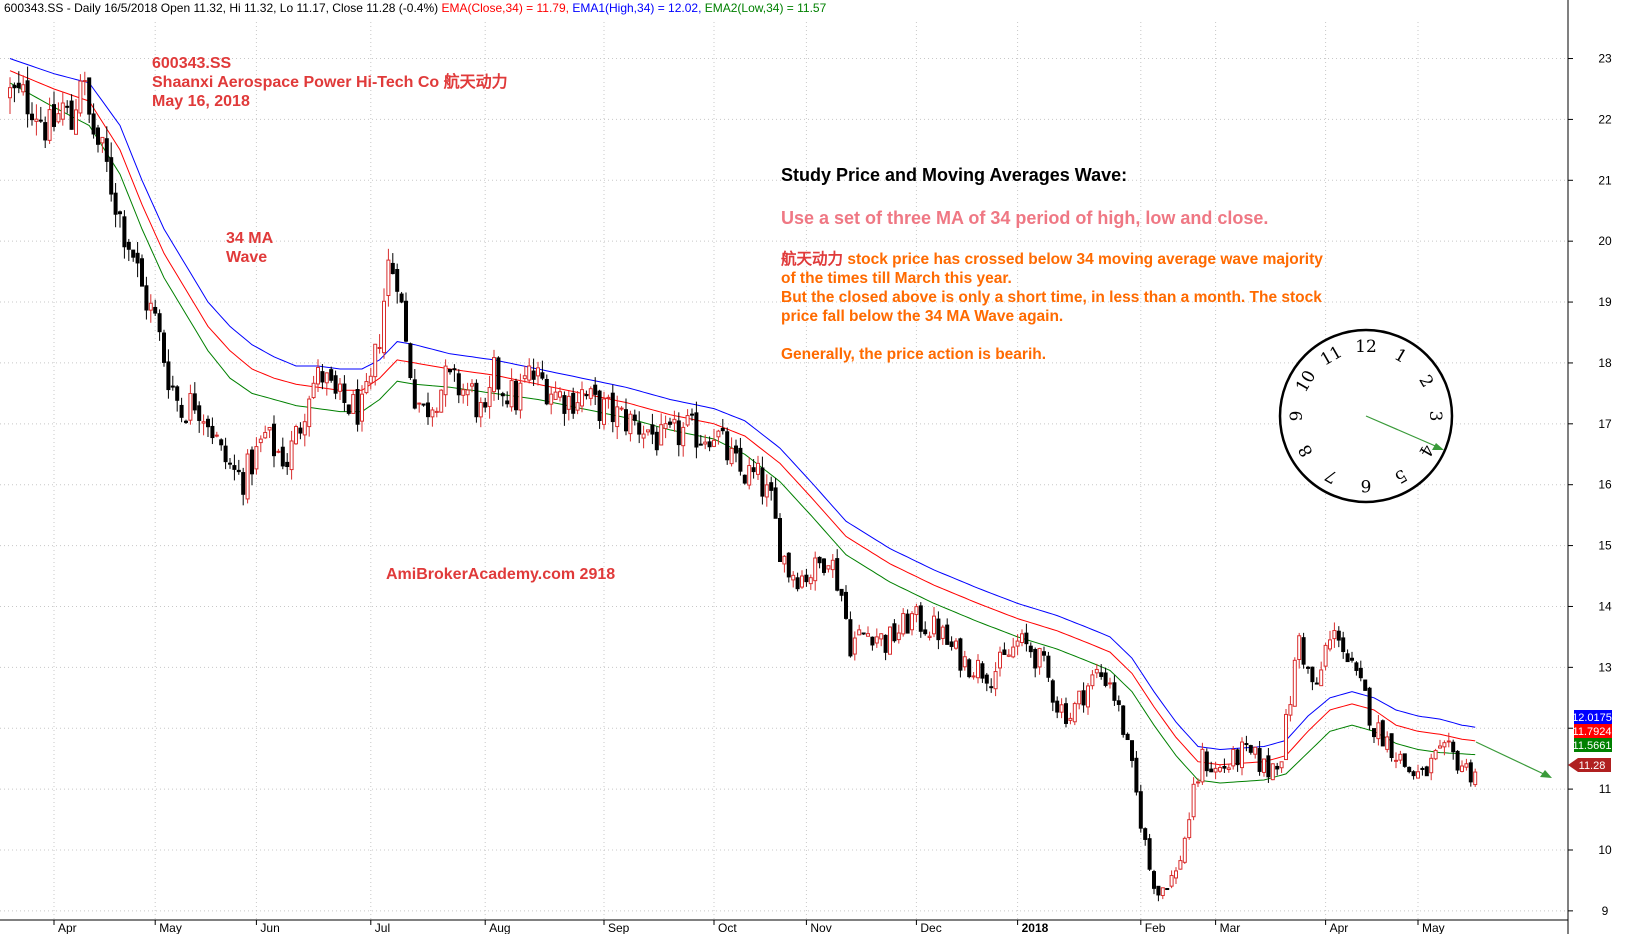 This screenshot has width=1628, height=934. What do you see at coordinates (1605, 606) in the screenshot?
I see `y-tick-label: 14` at bounding box center [1605, 606].